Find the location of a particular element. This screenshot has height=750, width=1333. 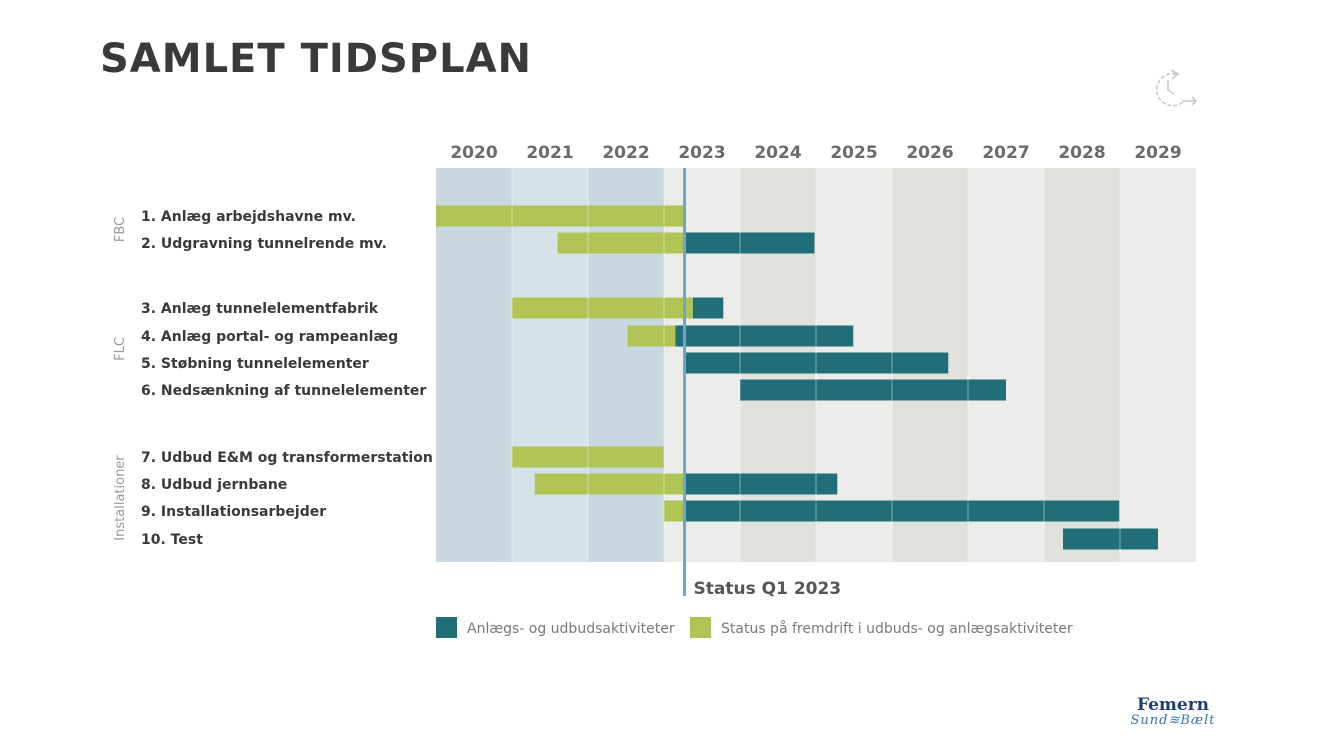

year-band-2028 is located at coordinates (1082, 365).